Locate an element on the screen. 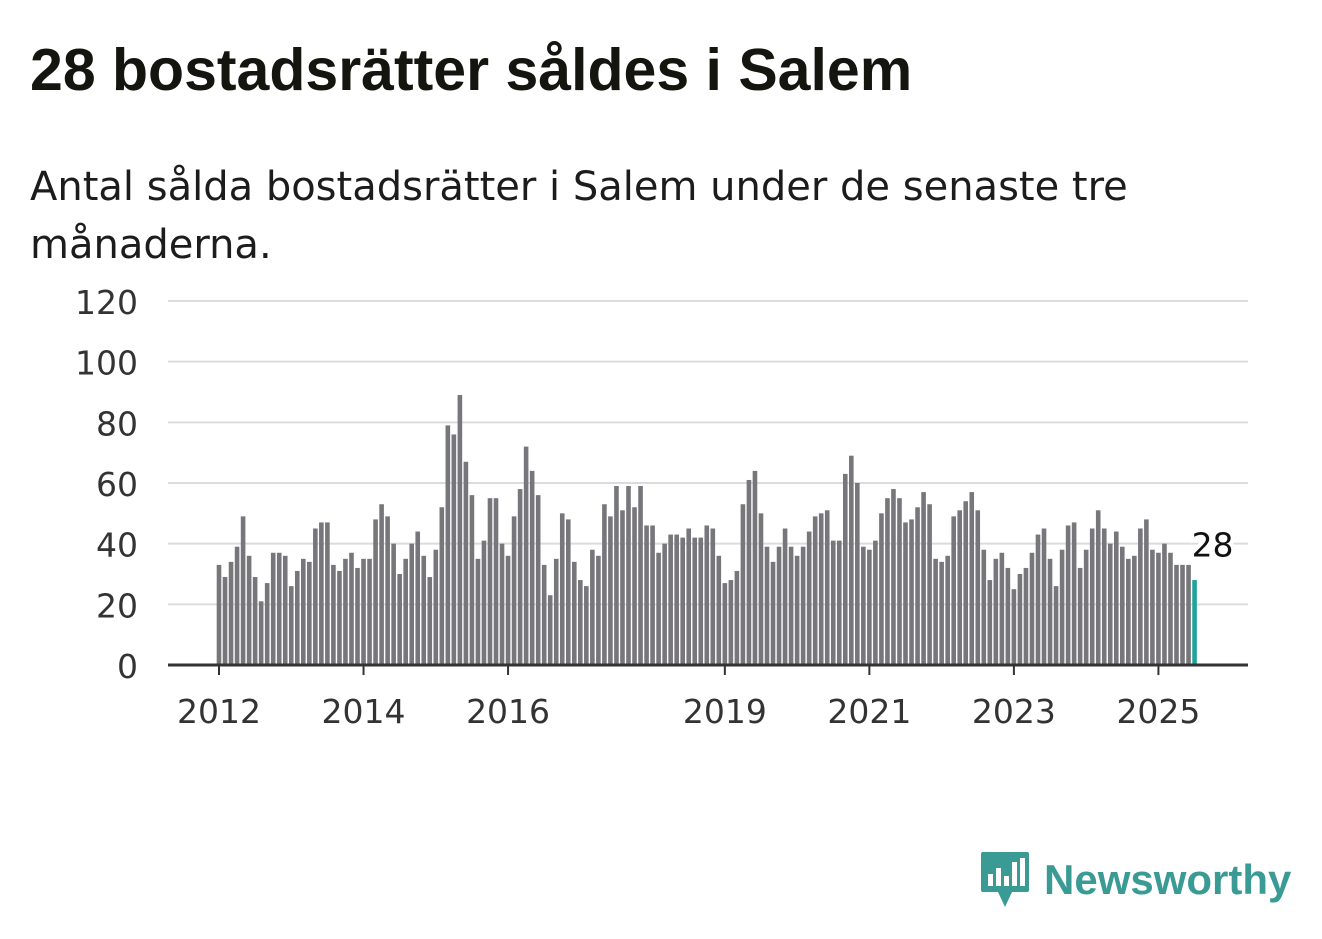  y-tick-label: 80 is located at coordinates (117, 423).